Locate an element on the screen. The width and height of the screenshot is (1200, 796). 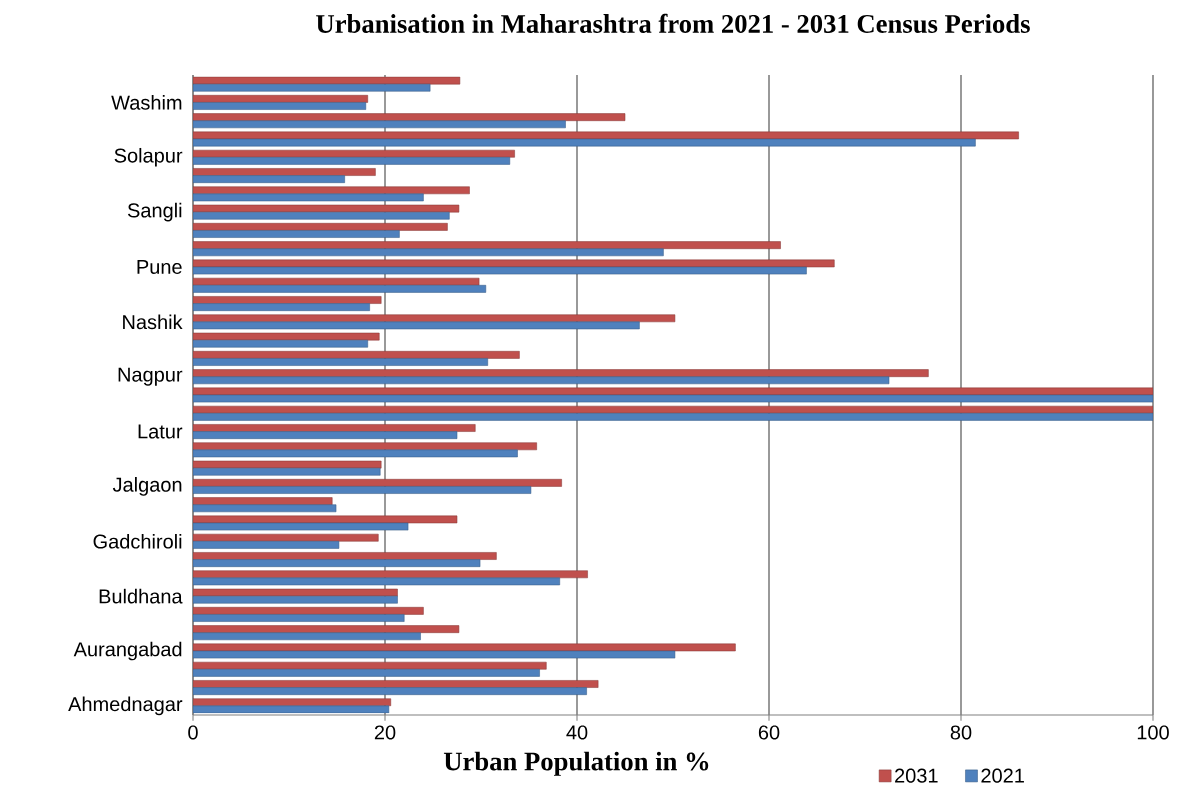
x-tick-label: 100 is located at coordinates (1153, 732).